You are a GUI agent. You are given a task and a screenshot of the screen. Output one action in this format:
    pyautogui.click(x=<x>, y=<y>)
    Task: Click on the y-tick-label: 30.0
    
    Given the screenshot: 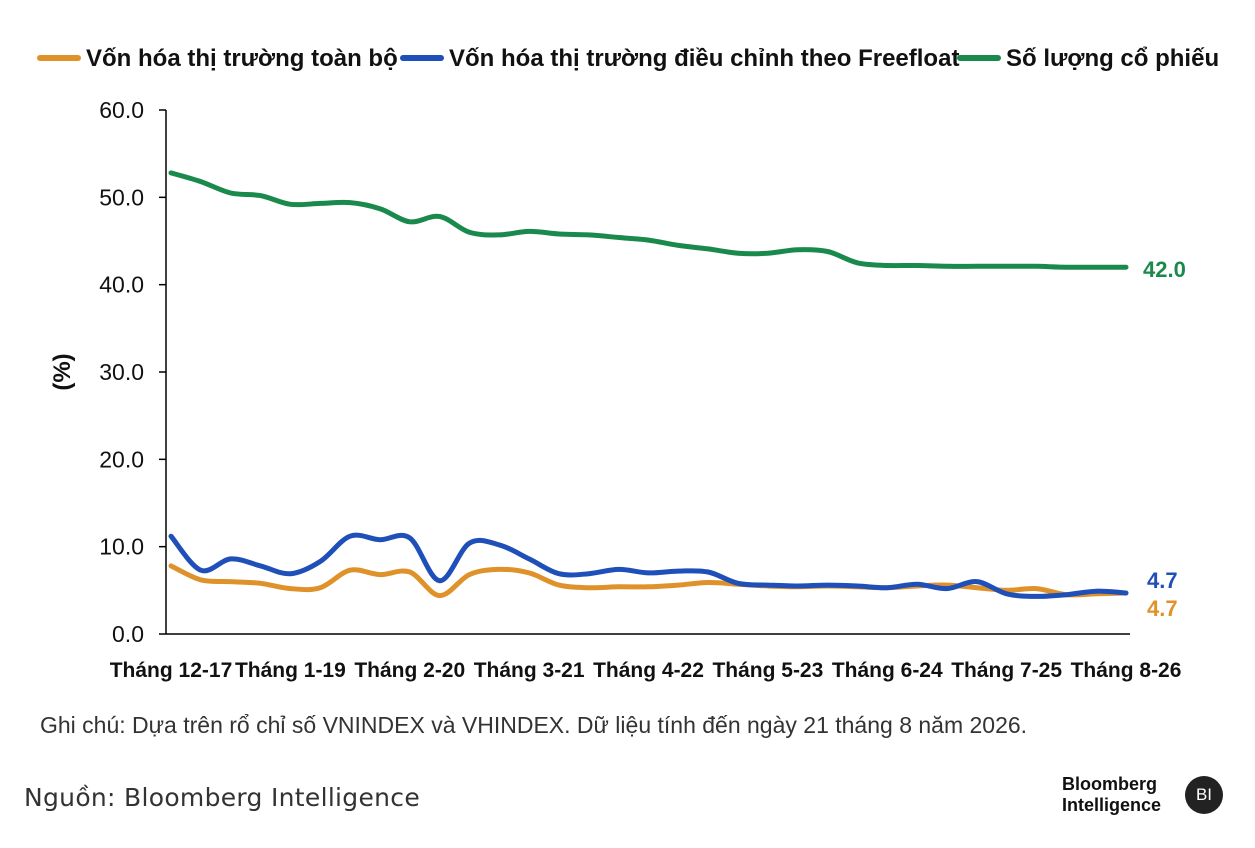 What is the action you would take?
    pyautogui.click(x=121, y=372)
    